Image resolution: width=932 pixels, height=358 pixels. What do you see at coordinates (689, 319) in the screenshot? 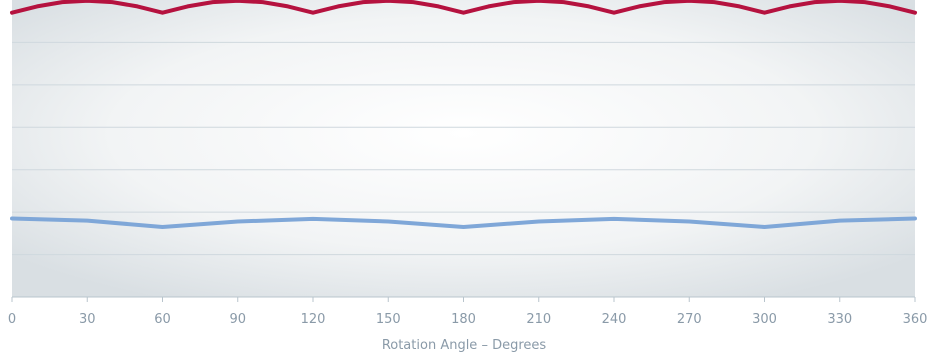
I see `x-tick-label-9: 270` at bounding box center [689, 319].